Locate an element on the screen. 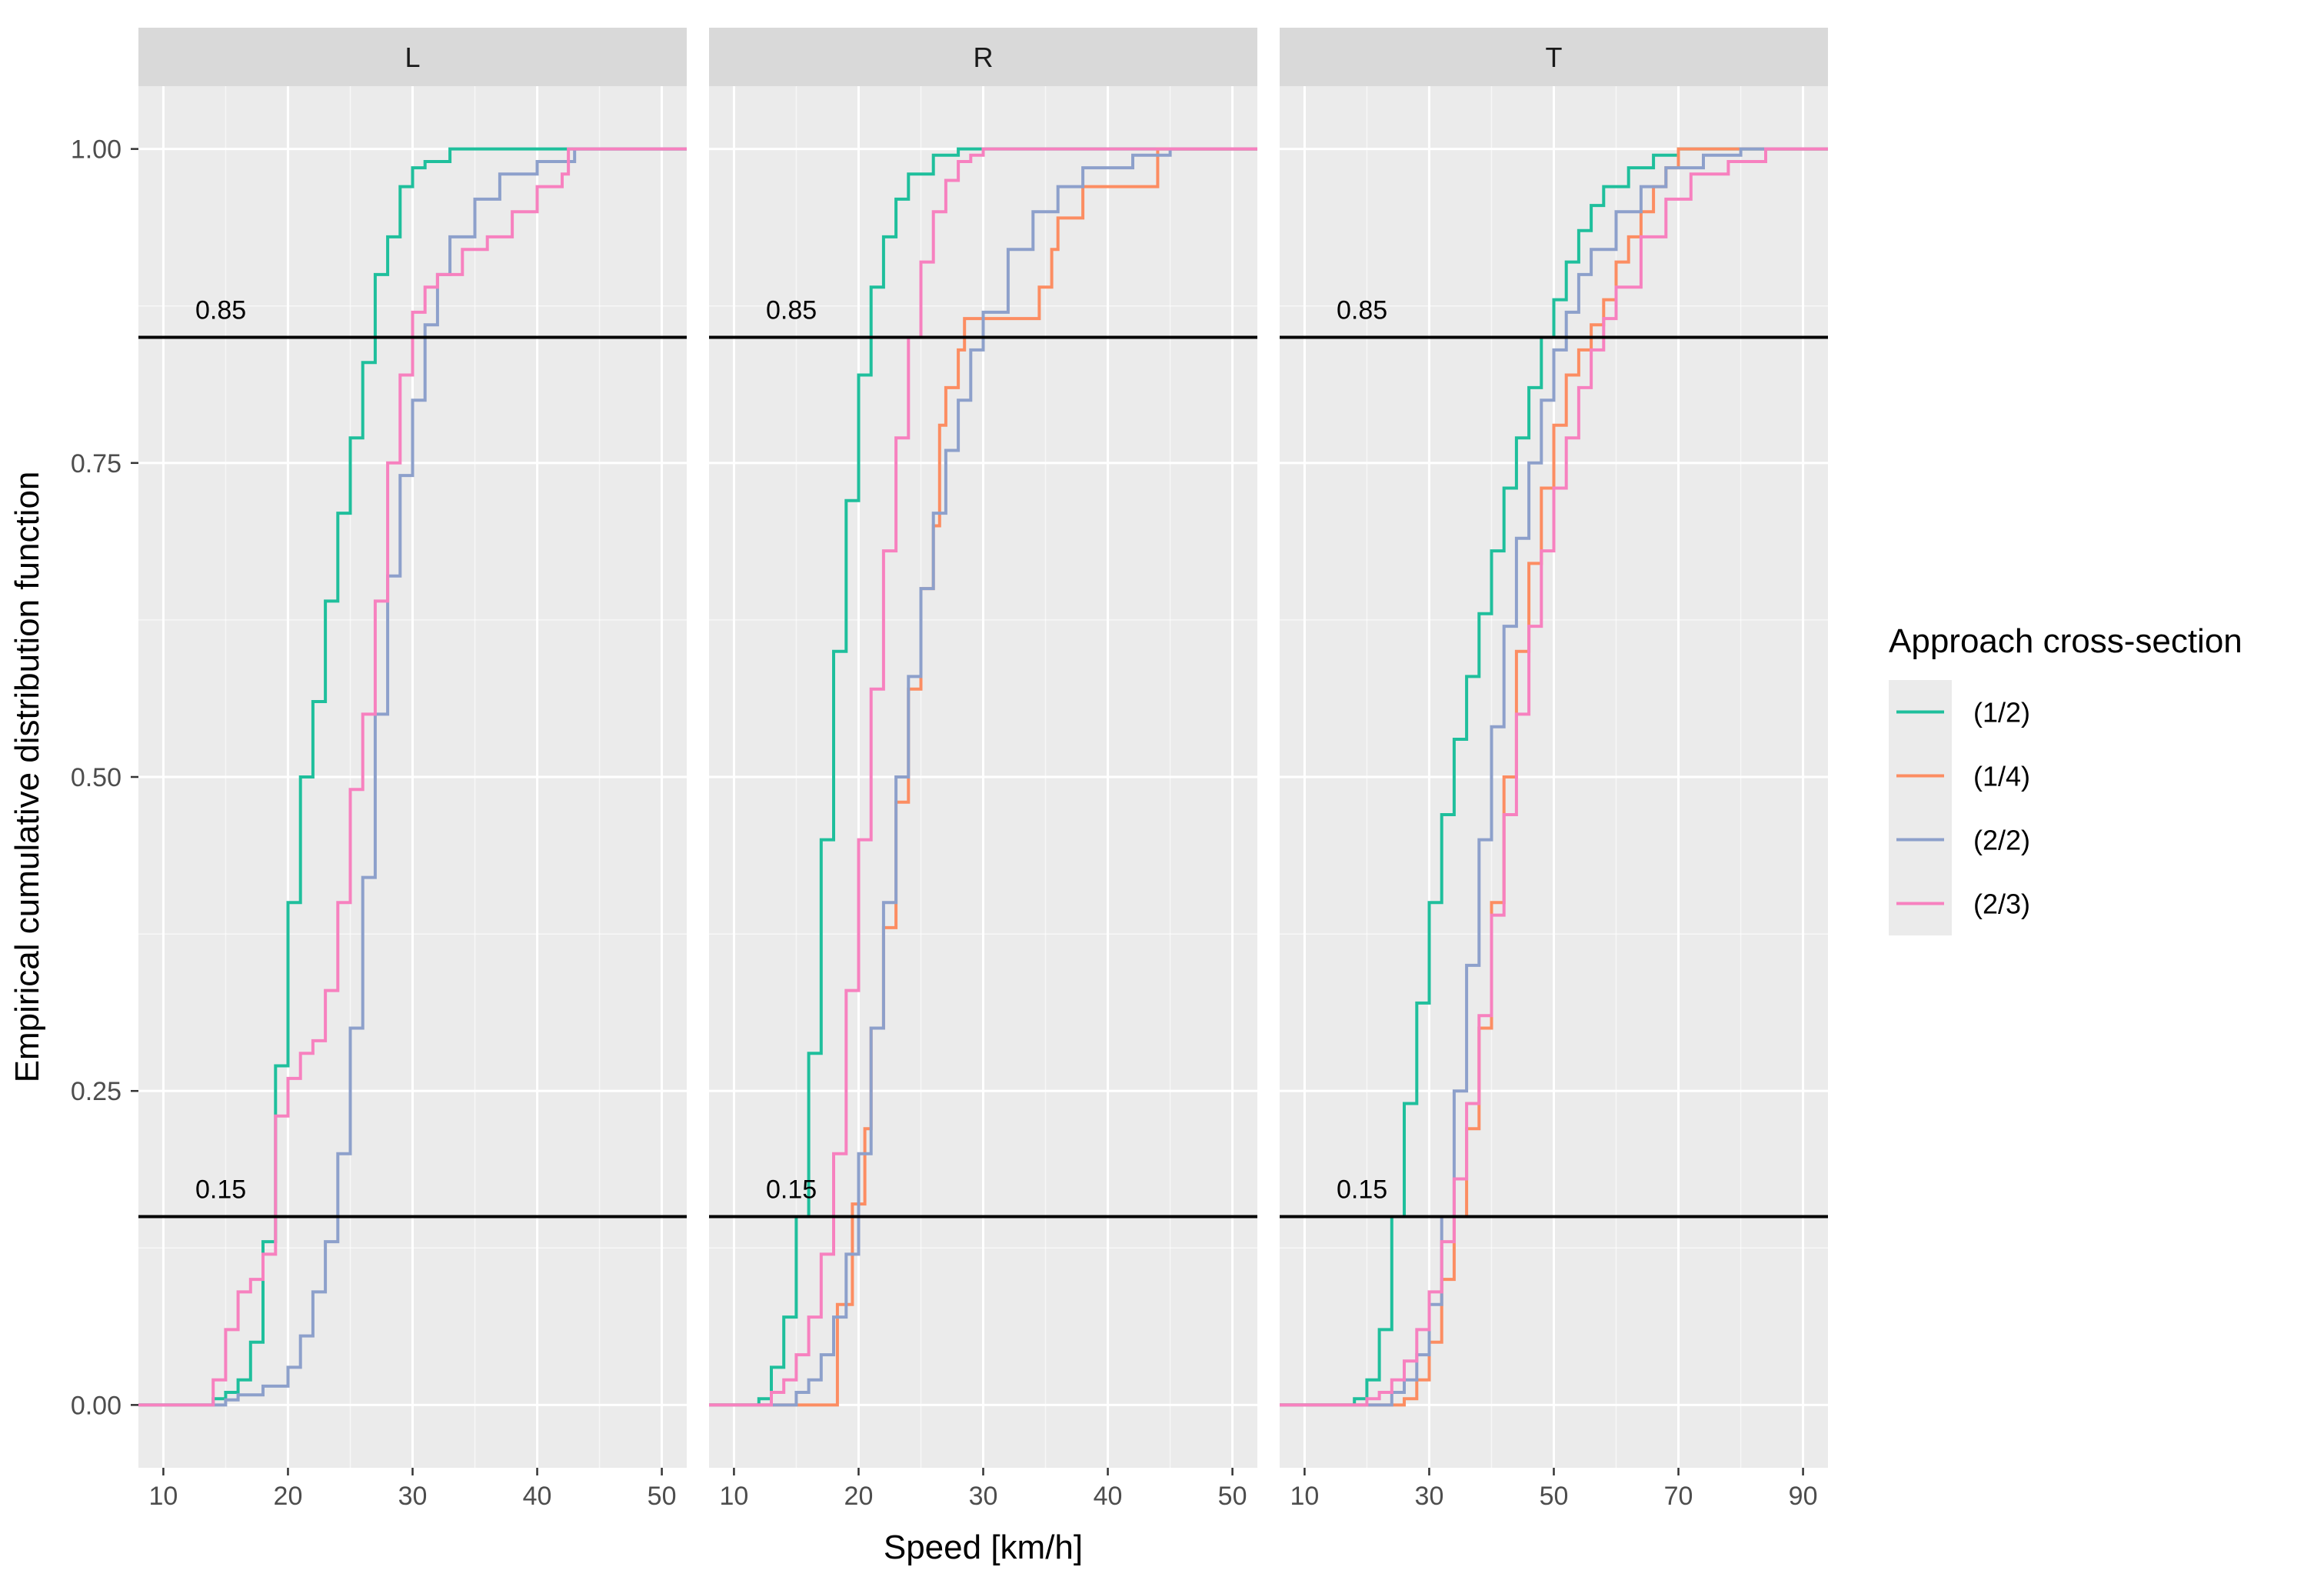 The height and width of the screenshot is (1577, 2324). strip-label: T is located at coordinates (1554, 58).